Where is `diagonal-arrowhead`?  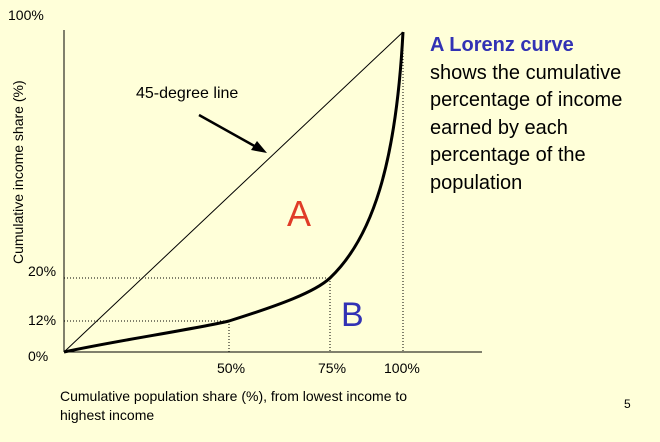
diagonal-arrowhead is located at coordinates (259, 147).